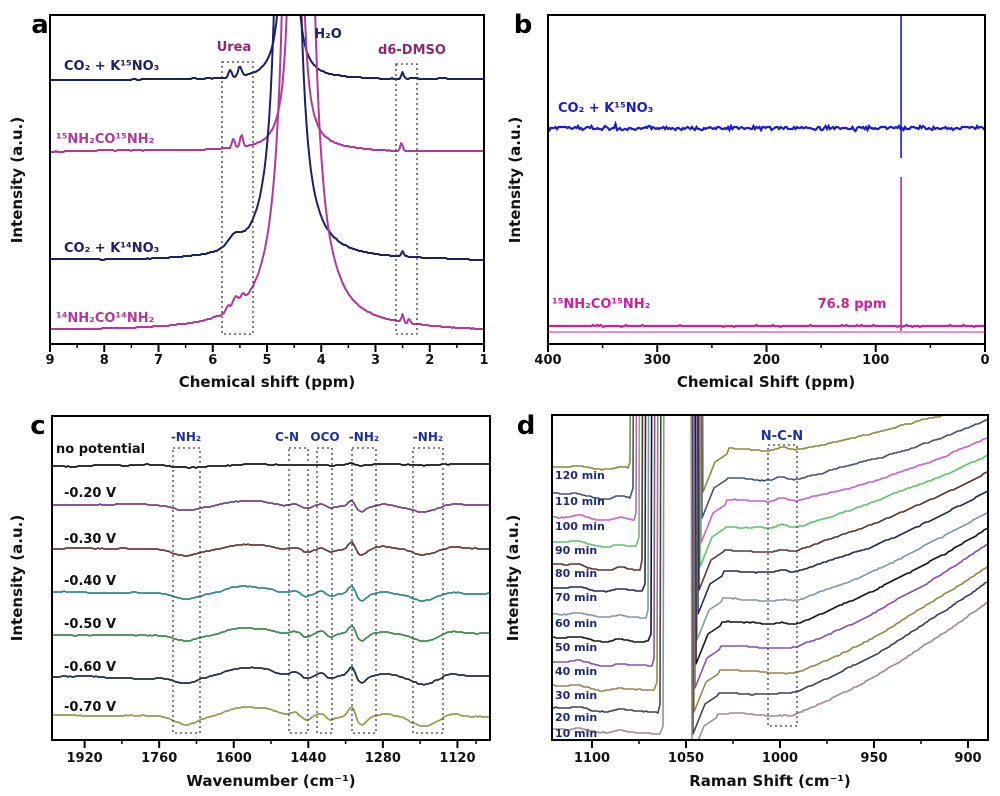 The image size is (1000, 796). I want to click on trace-label: -0.60 V, so click(90, 667).